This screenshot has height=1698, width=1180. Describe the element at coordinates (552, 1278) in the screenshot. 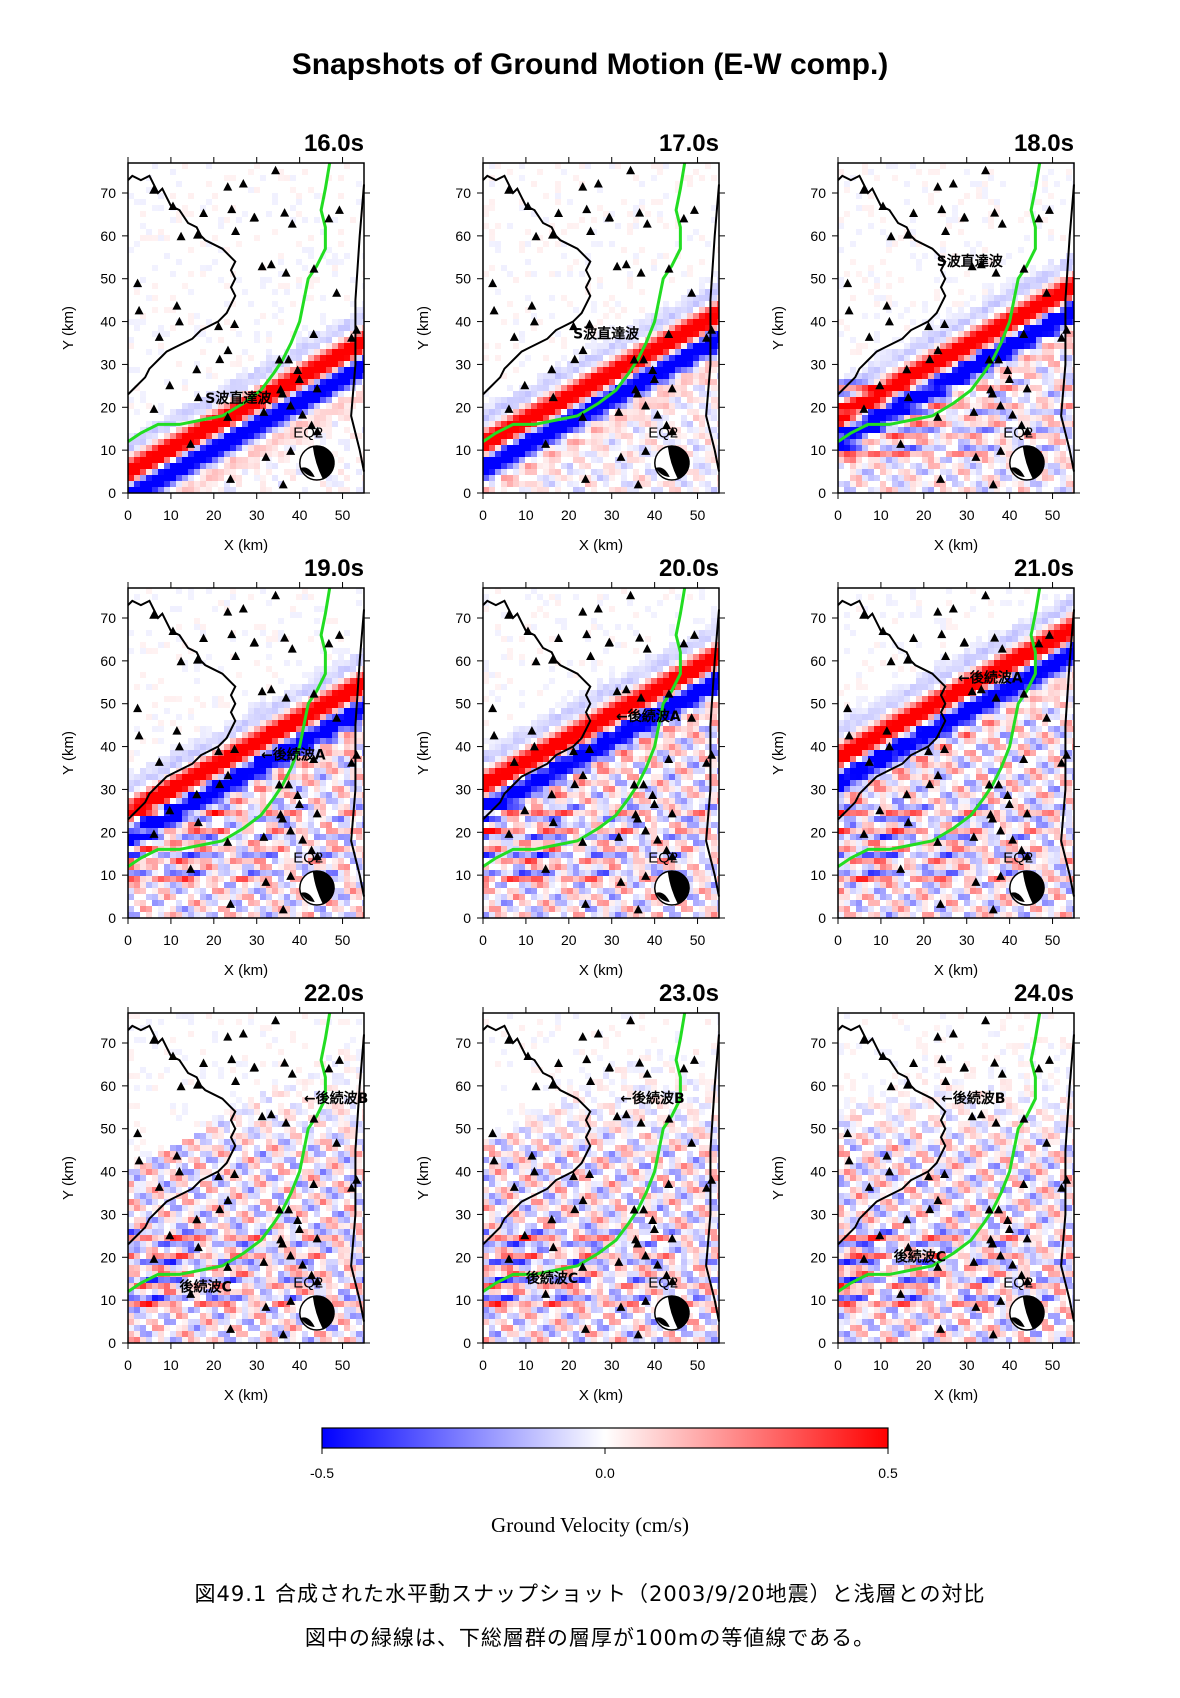

I see `wave-annotation: 後続波C` at that location.